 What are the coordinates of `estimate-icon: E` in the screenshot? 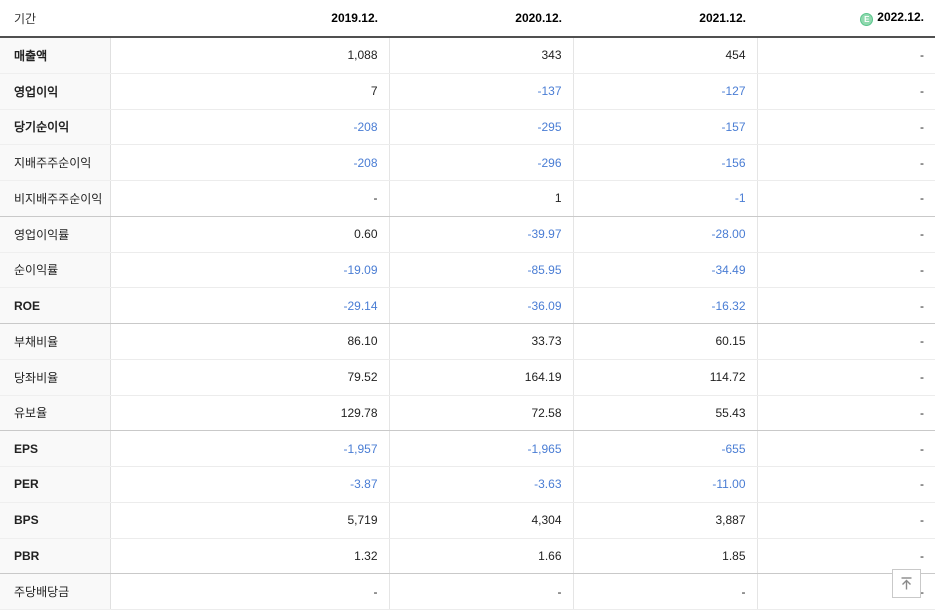 It's located at (867, 19).